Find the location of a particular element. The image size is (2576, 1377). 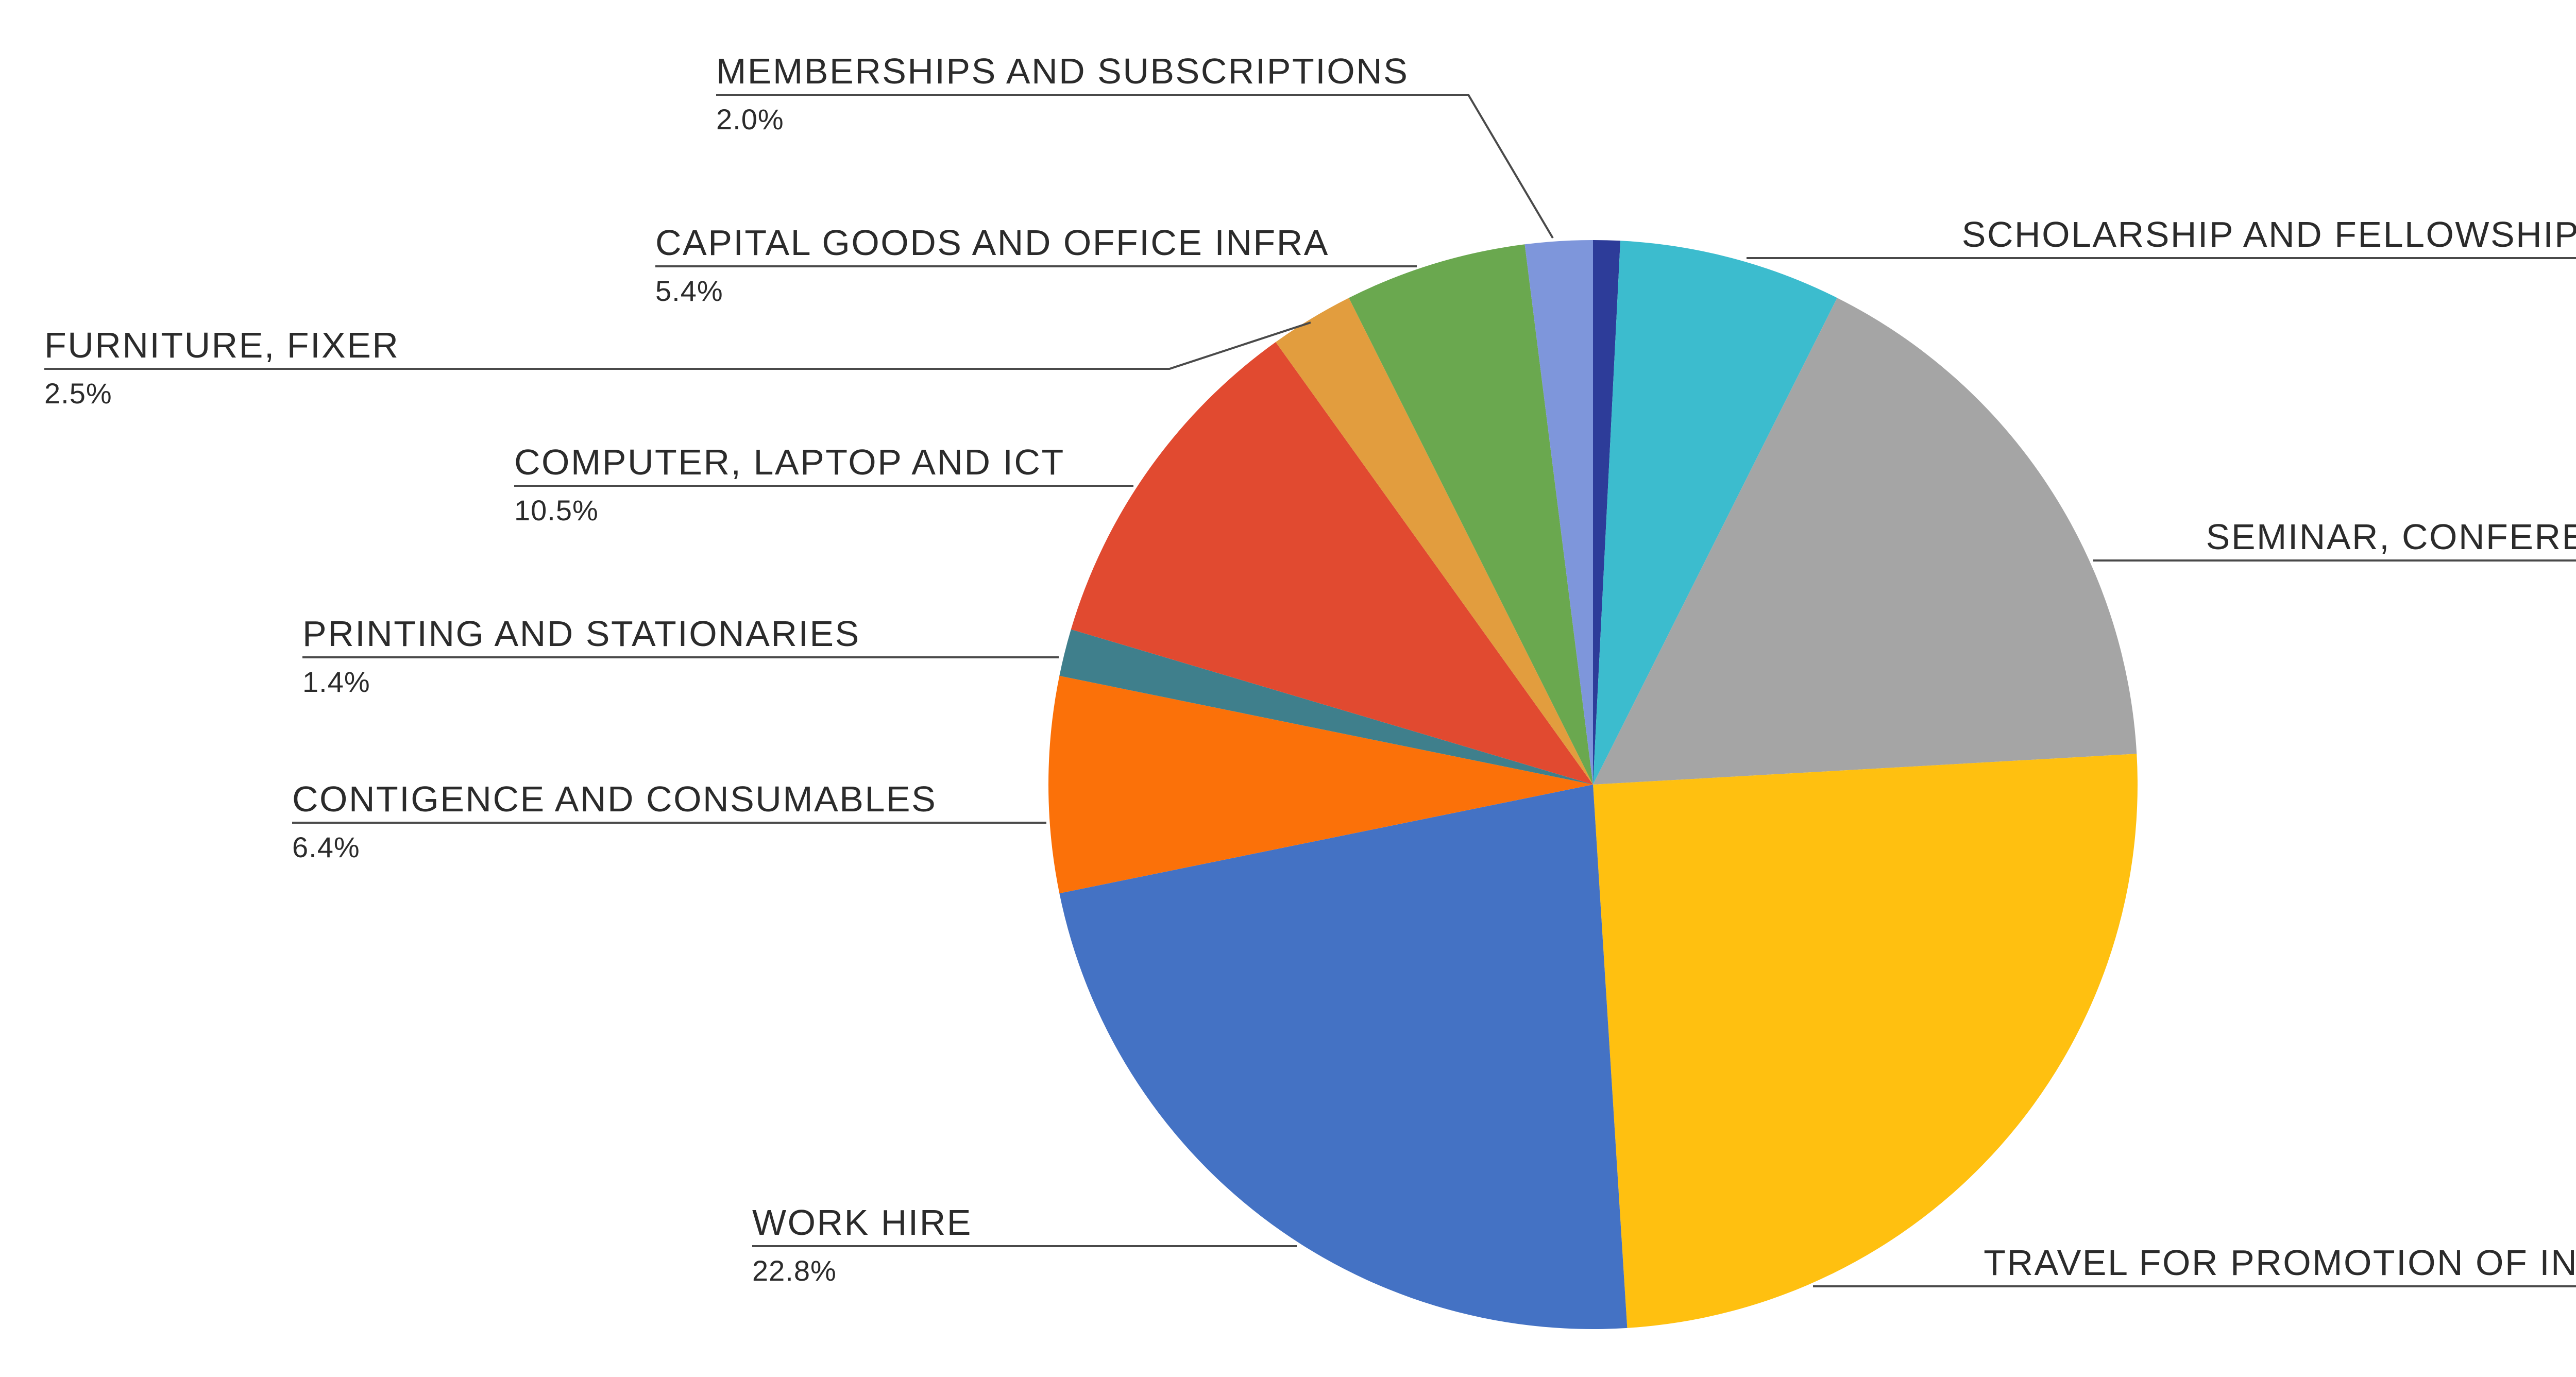

pie-slice-capital-goods-and-office-infra is located at coordinates (1471, 514).